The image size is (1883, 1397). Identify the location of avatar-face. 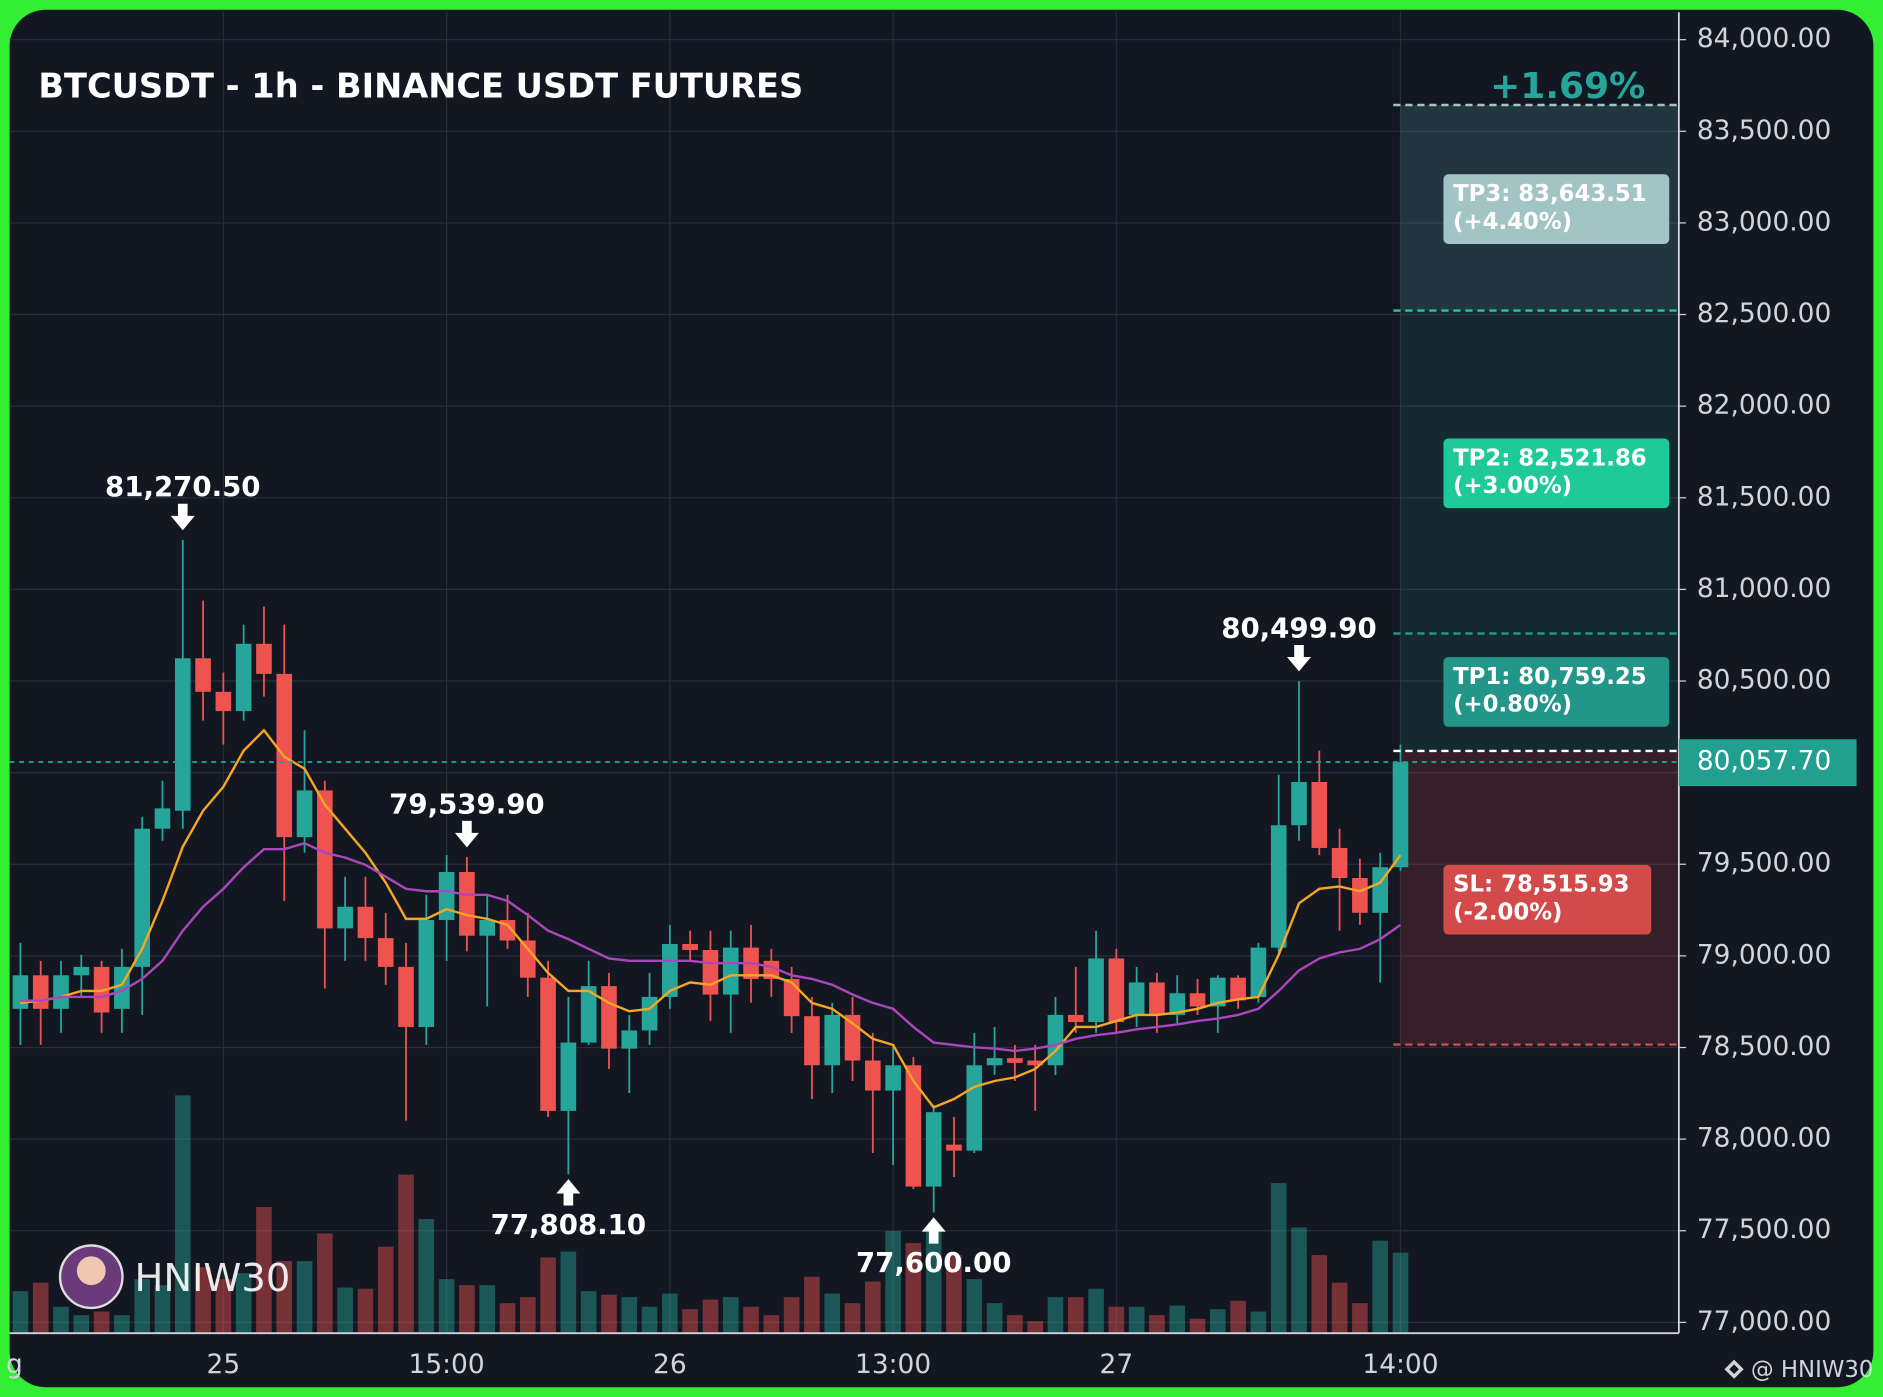
(91, 1271).